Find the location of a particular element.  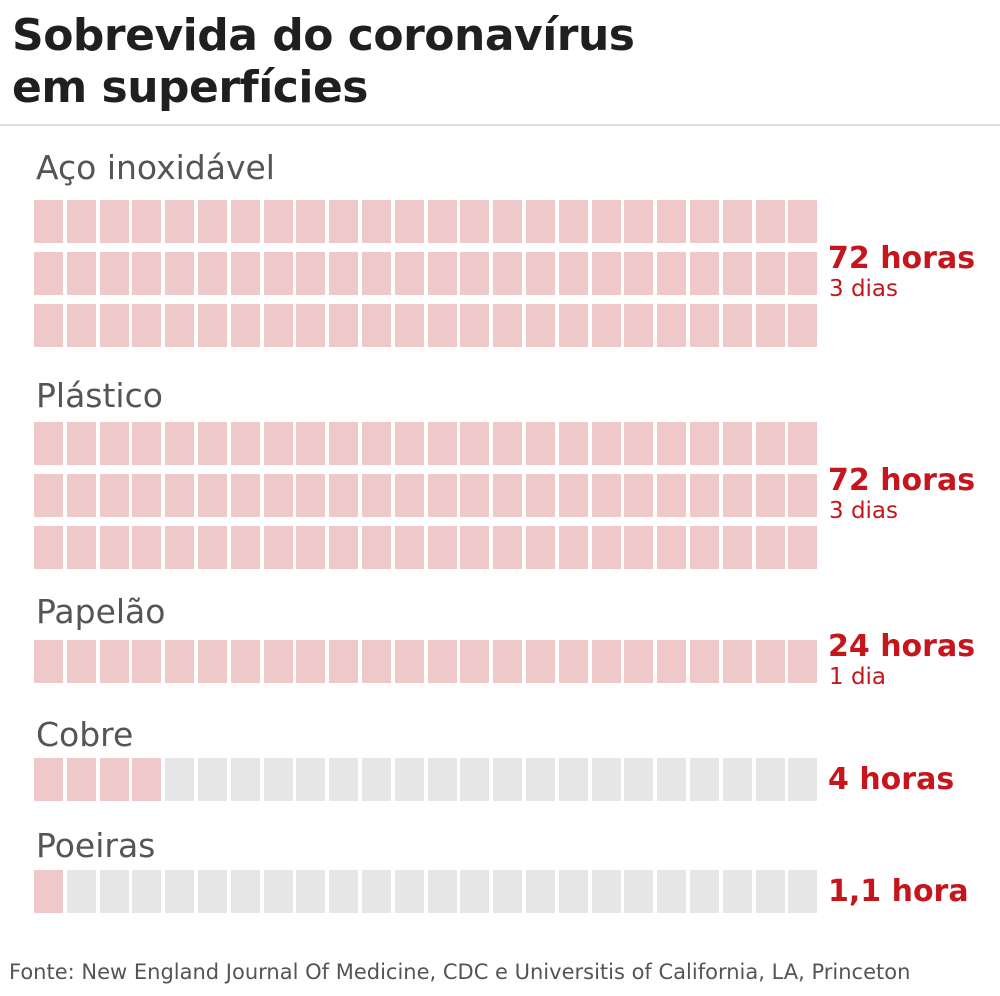

cat-2-label: Papelão is located at coordinates (101, 611).